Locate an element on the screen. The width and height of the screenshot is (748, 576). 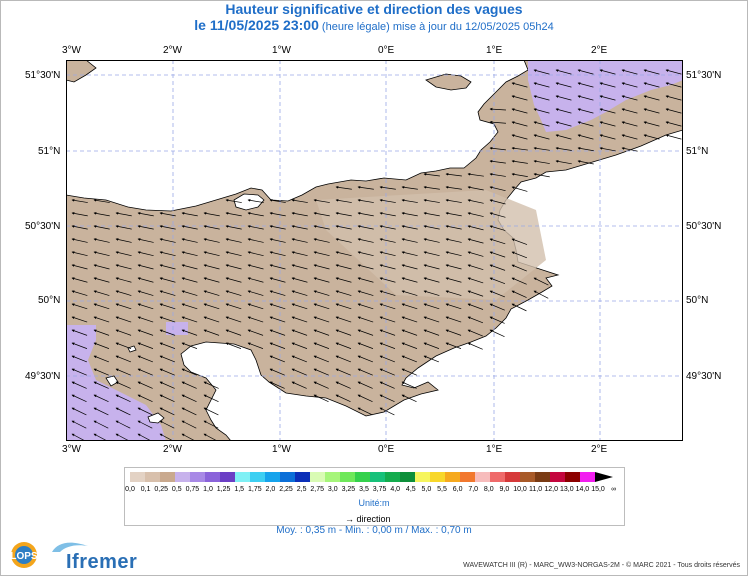
lat-tick-left: 50°N is located at coordinates (49, 300).